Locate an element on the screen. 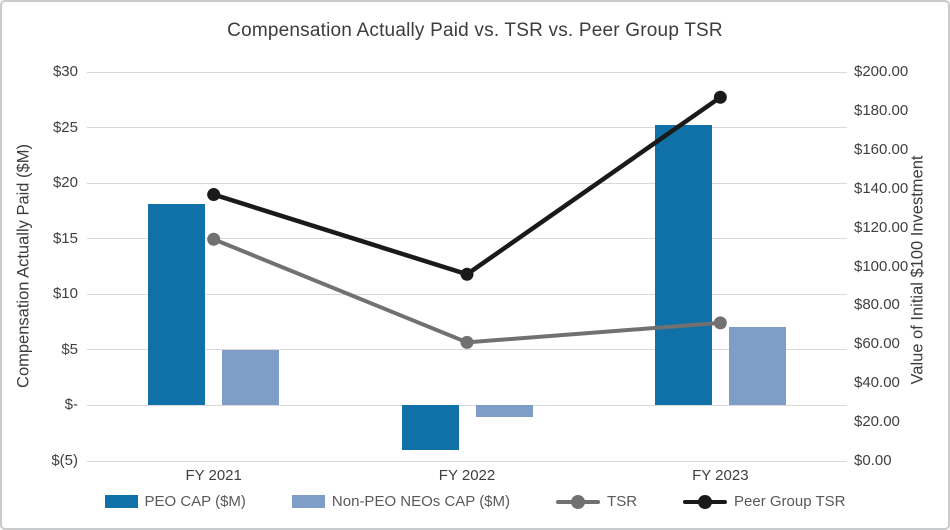  right-axis-tick: $80.00 is located at coordinates (877, 305).